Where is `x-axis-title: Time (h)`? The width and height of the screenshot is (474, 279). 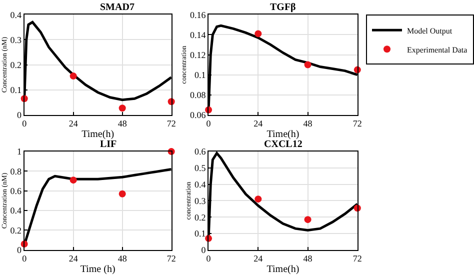
x-axis-title: Time (h) is located at coordinates (98, 270).